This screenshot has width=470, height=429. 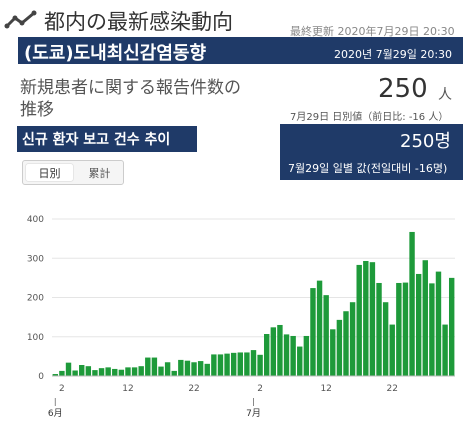 What do you see at coordinates (393, 54) in the screenshot?
I see `last-updated-kr: 2020년 7월29일 20:30` at bounding box center [393, 54].